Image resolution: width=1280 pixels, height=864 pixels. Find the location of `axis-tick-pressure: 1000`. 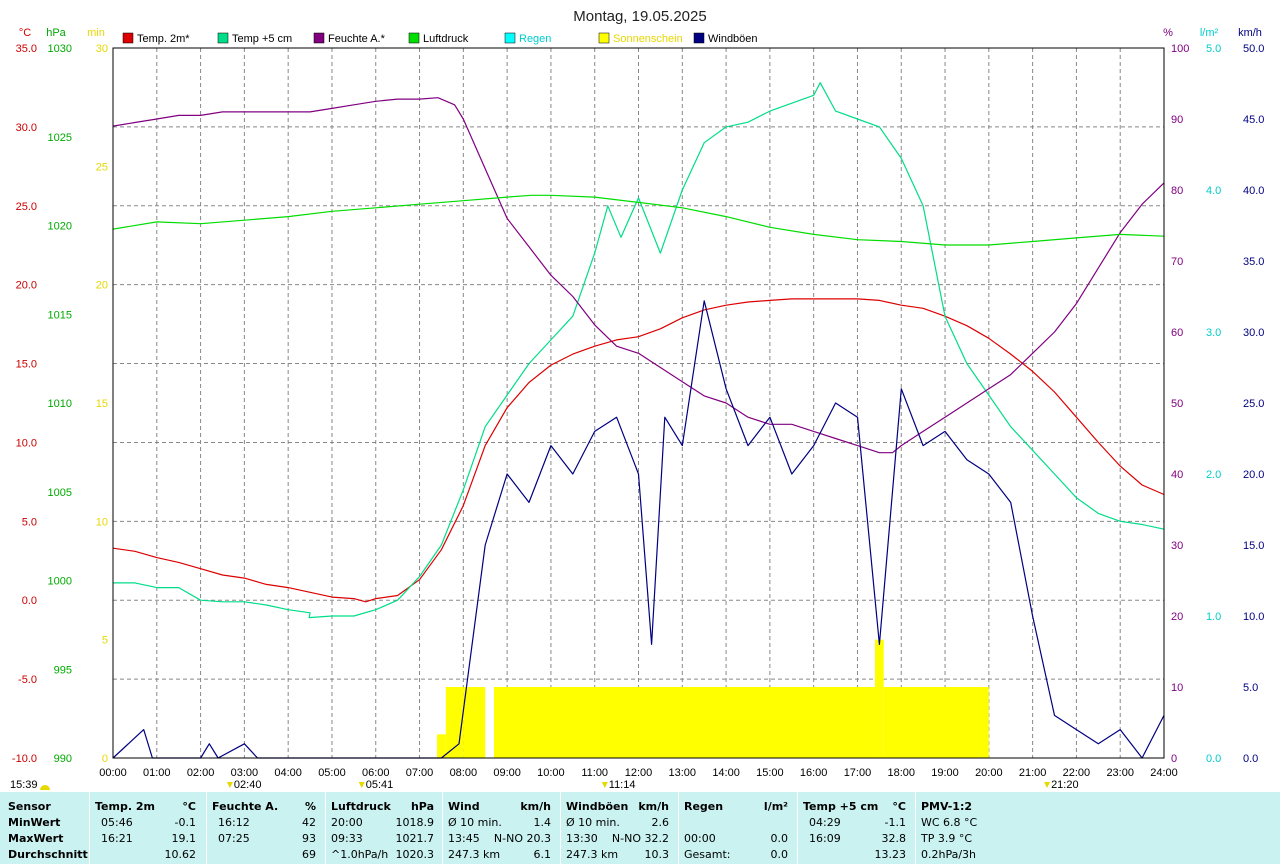

axis-tick-pressure: 1000 is located at coordinates (60, 582).